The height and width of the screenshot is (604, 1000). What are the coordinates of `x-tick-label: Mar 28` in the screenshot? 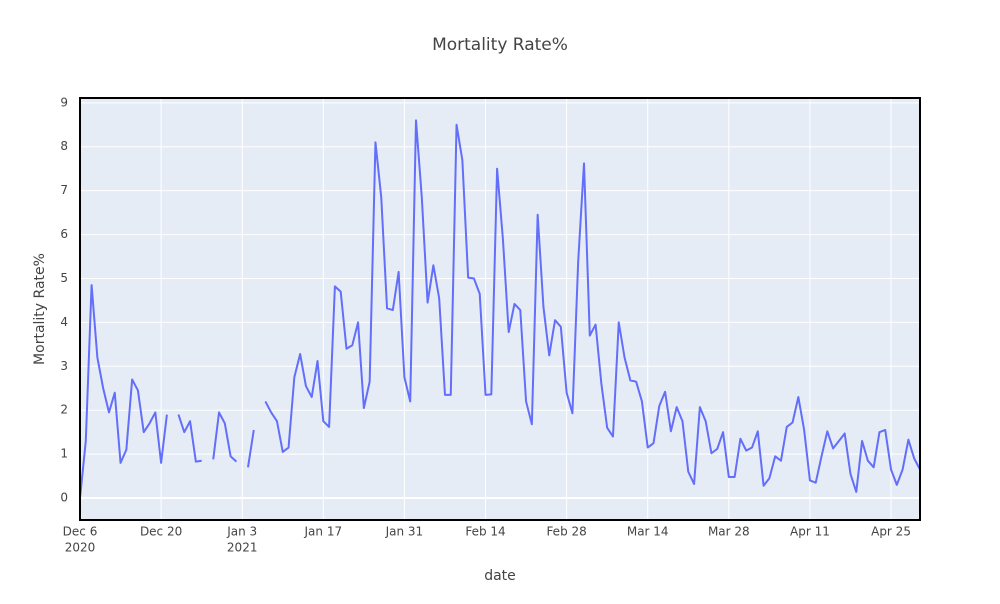 It's located at (729, 532).